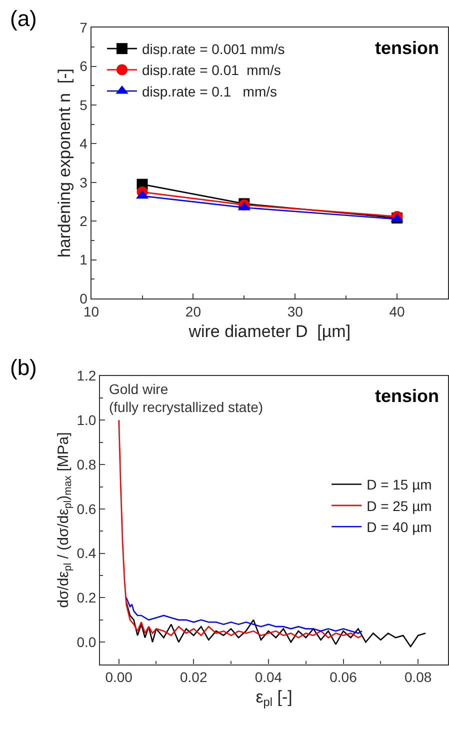 This screenshot has width=449, height=731. I want to click on x-tick-label: 0.06, so click(344, 677).